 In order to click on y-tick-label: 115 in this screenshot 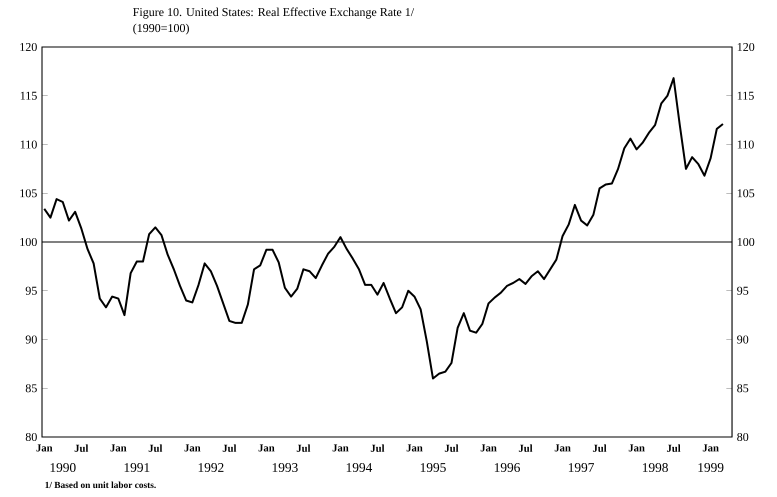, I will do `click(28, 96)`.